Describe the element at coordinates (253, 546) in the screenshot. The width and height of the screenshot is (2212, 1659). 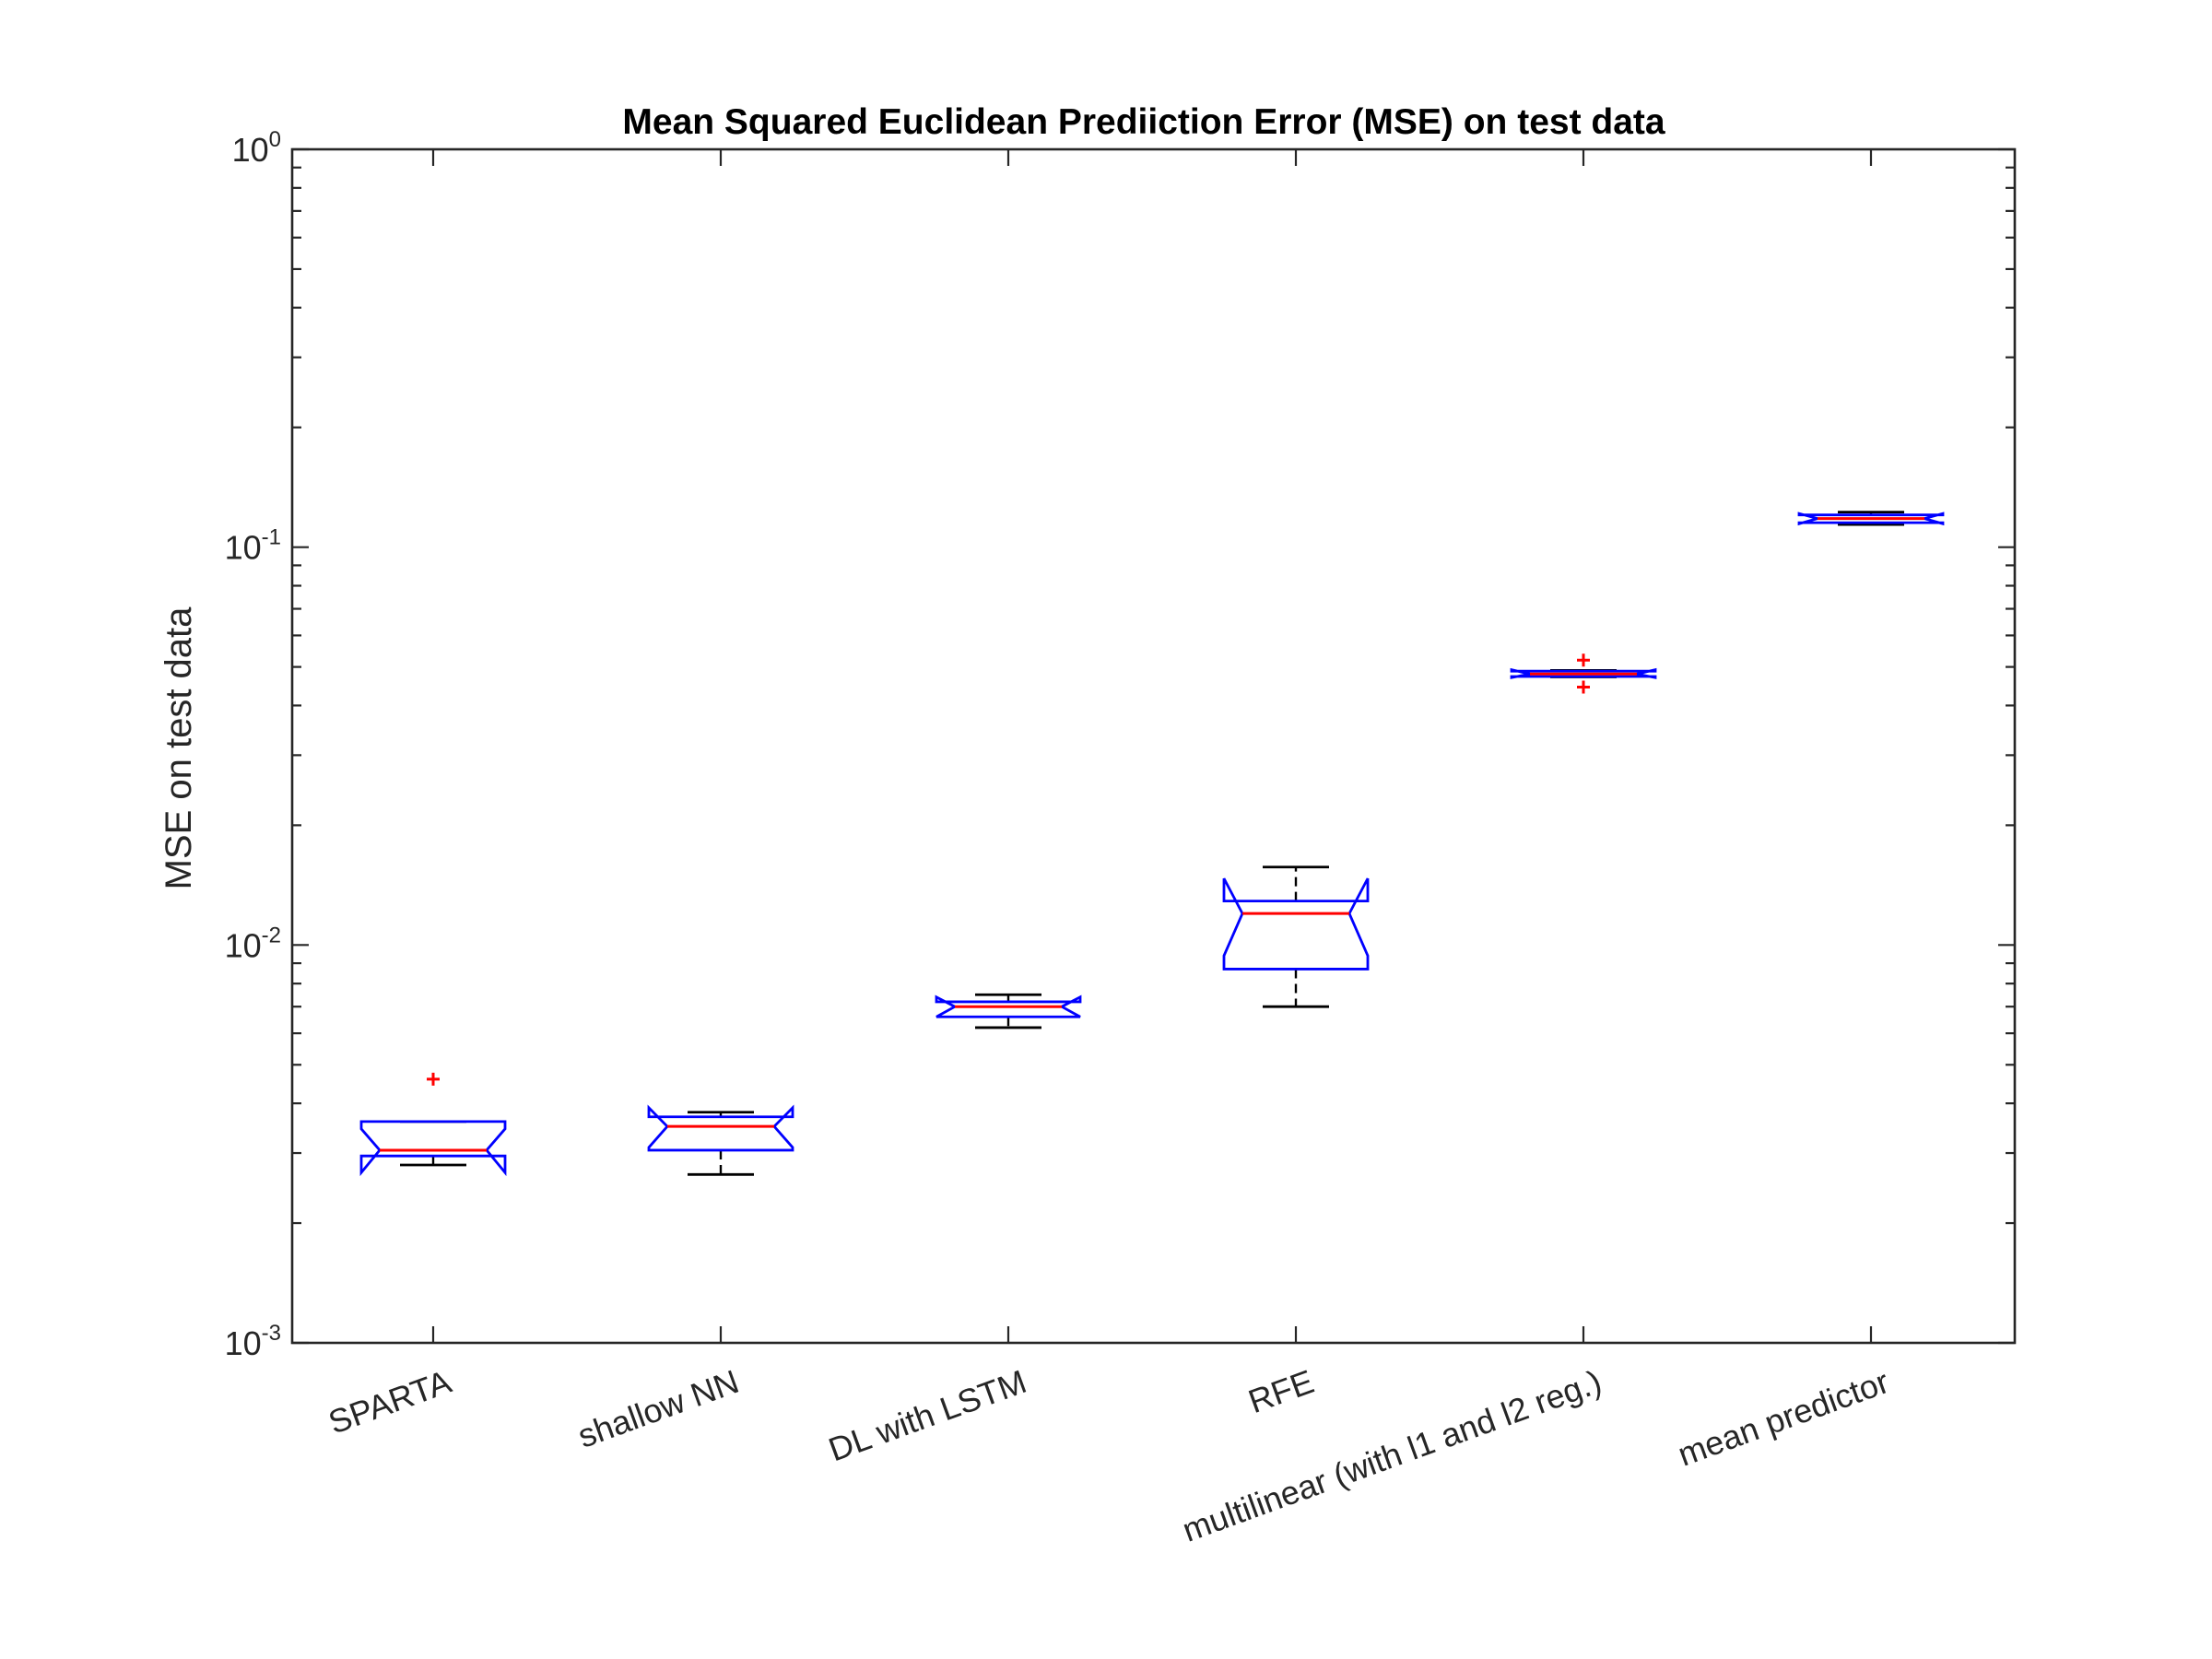
I see `y-tick-label: 10⁻¹` at that location.